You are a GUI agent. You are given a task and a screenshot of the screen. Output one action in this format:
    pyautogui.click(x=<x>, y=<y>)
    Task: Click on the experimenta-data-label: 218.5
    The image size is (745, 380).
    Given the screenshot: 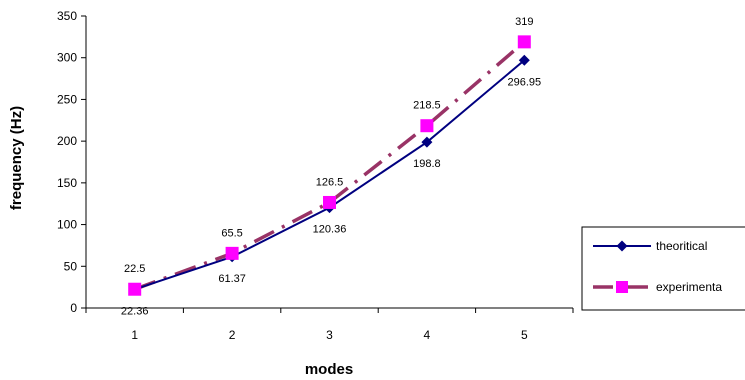 What is the action you would take?
    pyautogui.click(x=427, y=106)
    